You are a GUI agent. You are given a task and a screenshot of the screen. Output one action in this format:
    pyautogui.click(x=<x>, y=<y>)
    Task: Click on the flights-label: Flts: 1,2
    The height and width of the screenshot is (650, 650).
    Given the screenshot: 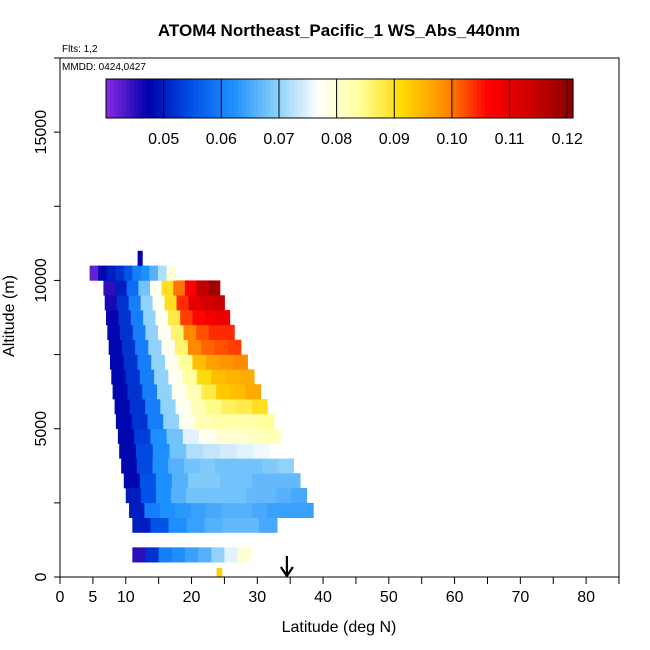 What is the action you would take?
    pyautogui.click(x=80, y=49)
    